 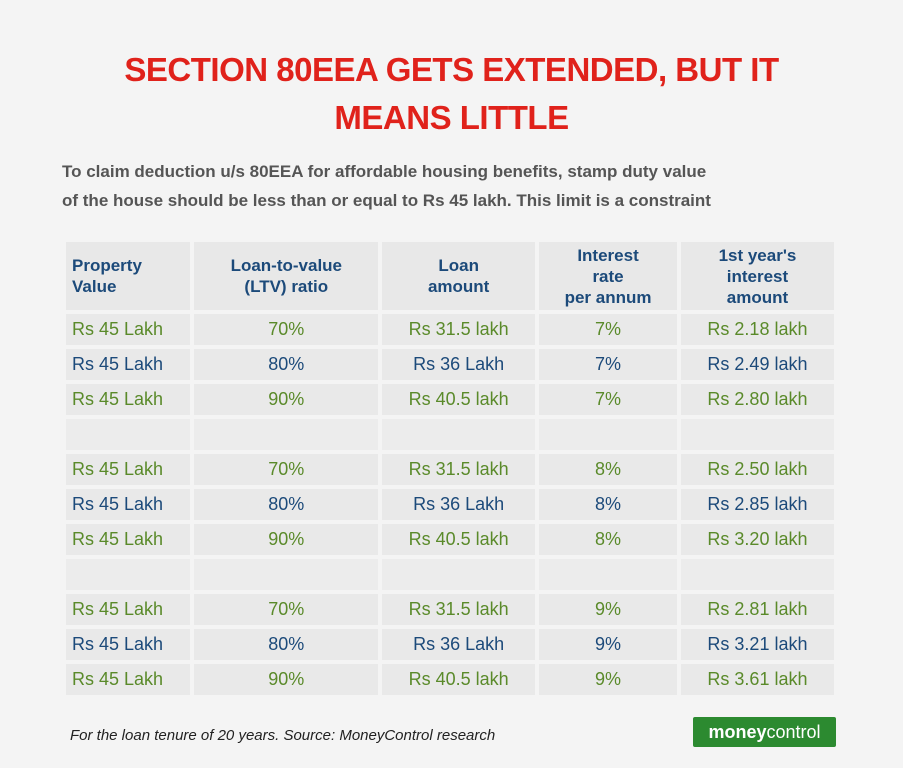 I want to click on header-interest-rate: Interest rate per annum, so click(x=608, y=276).